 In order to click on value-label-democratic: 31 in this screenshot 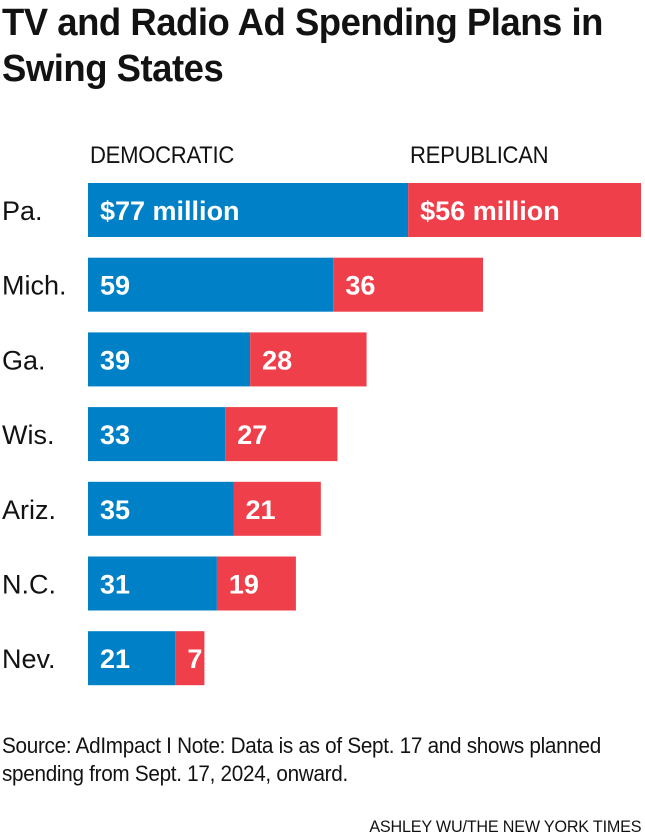, I will do `click(115, 585)`.